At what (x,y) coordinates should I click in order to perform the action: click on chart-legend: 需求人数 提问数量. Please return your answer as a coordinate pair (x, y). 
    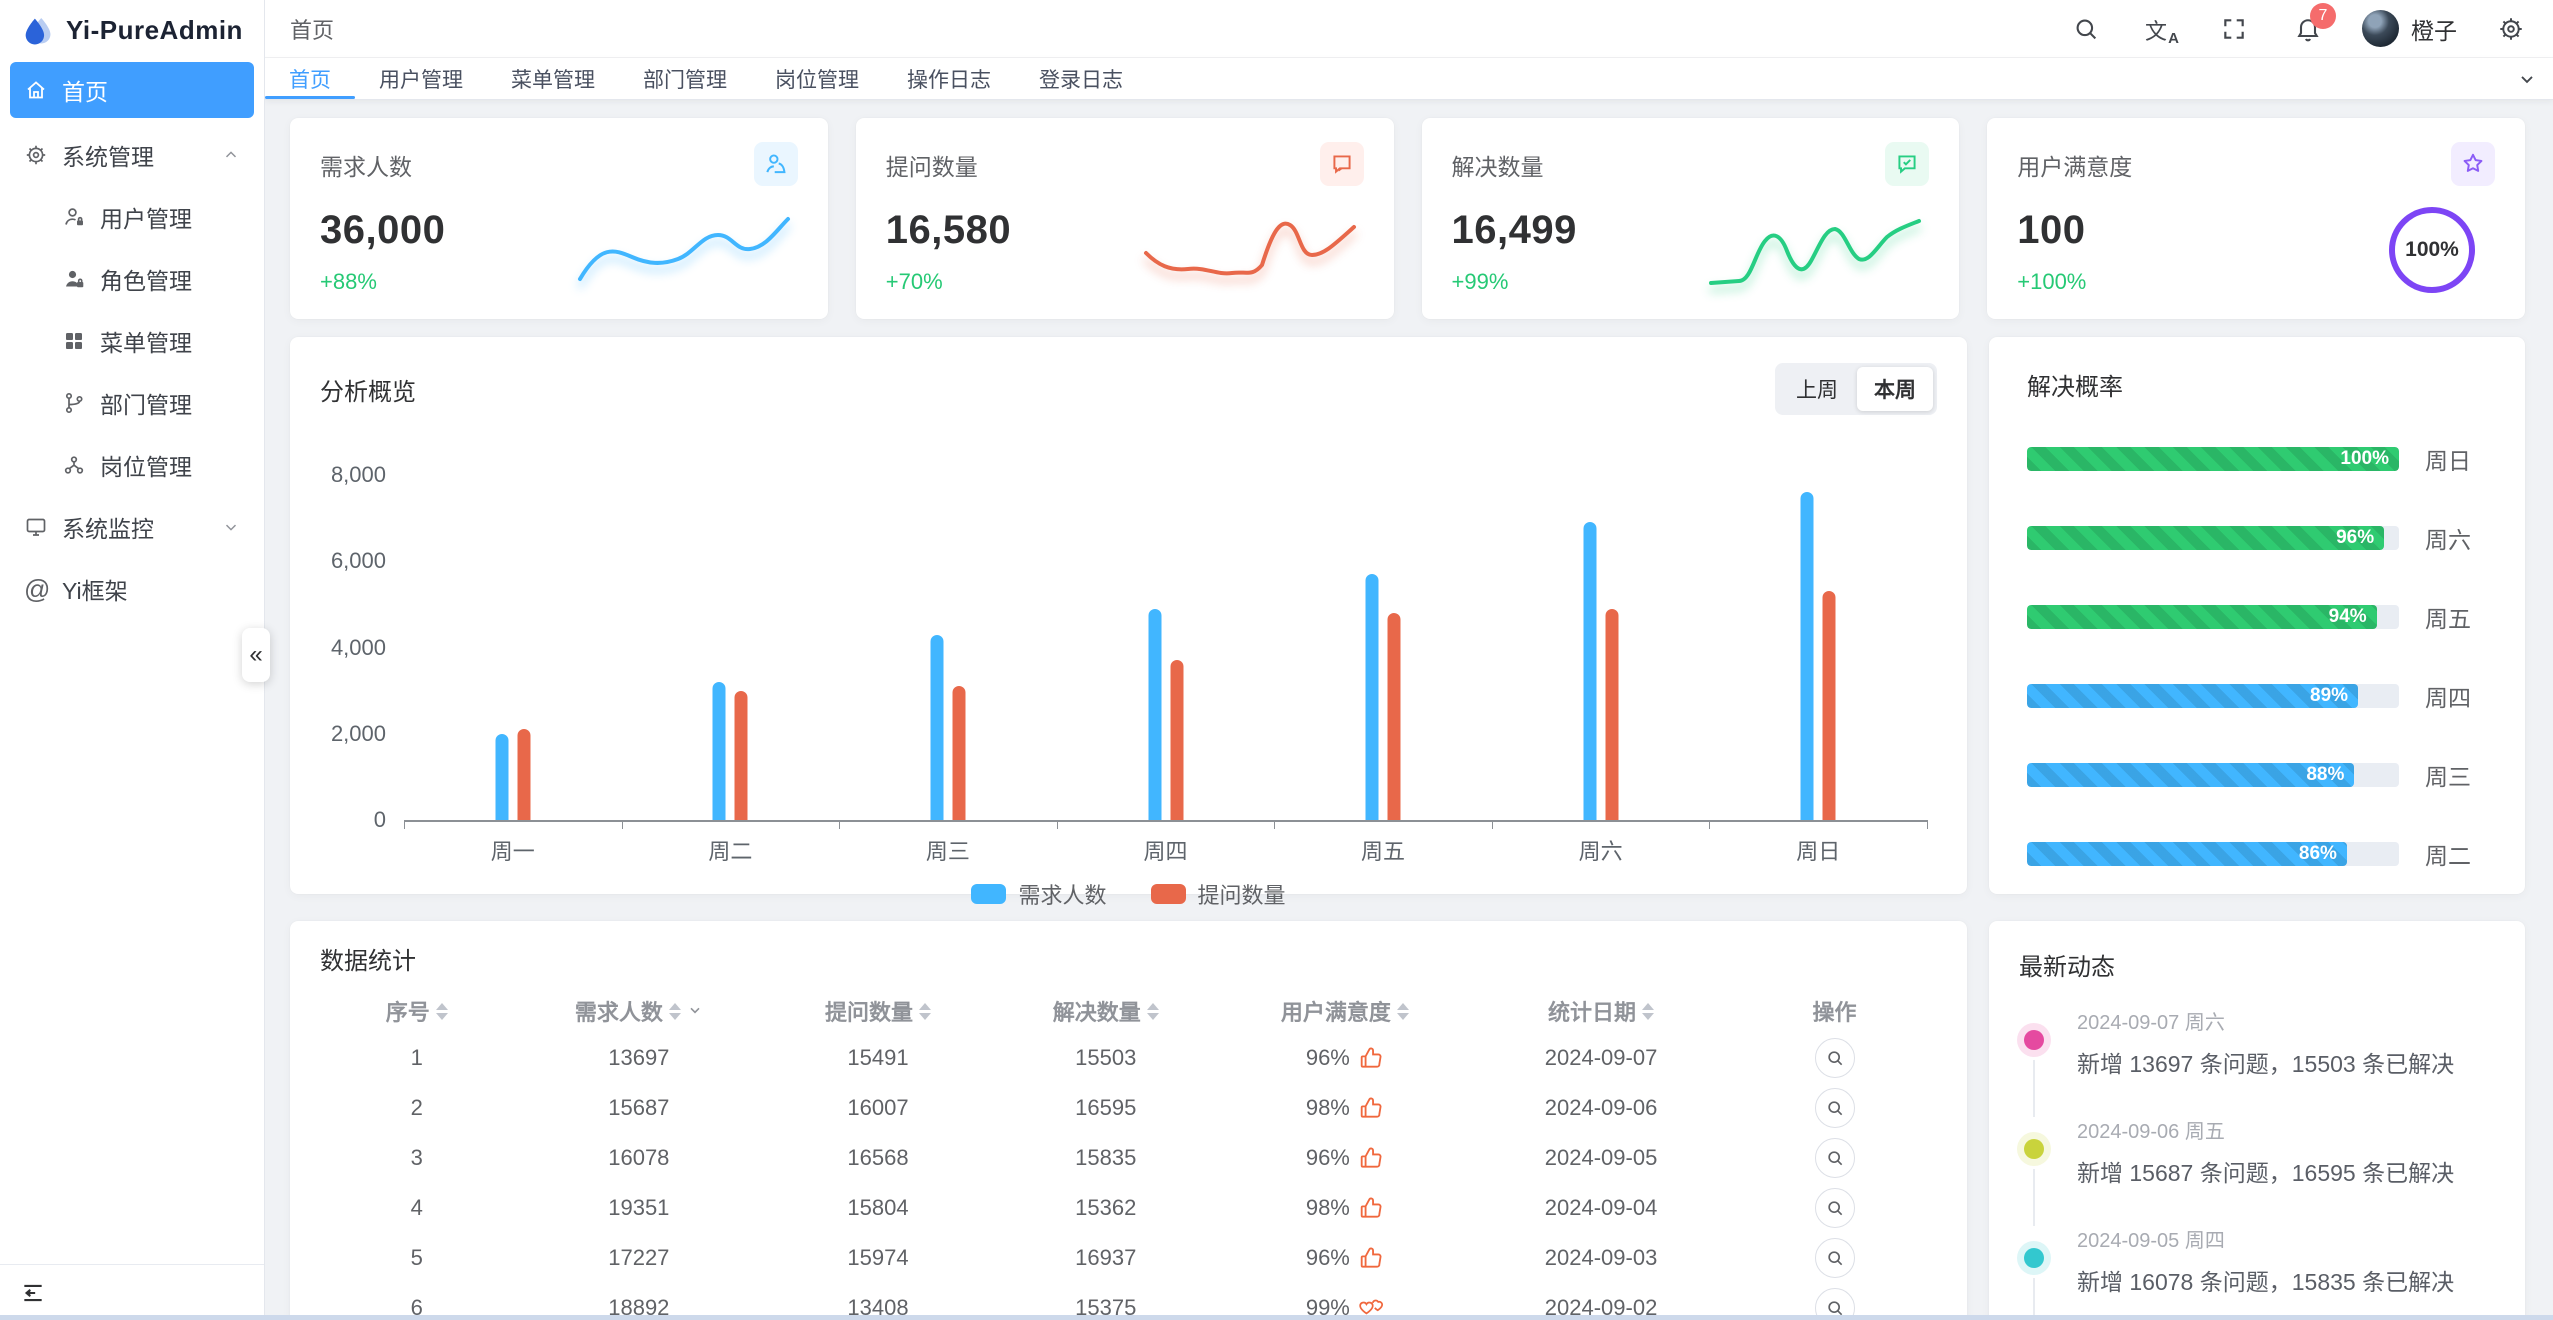
    Looking at the image, I should click on (1128, 894).